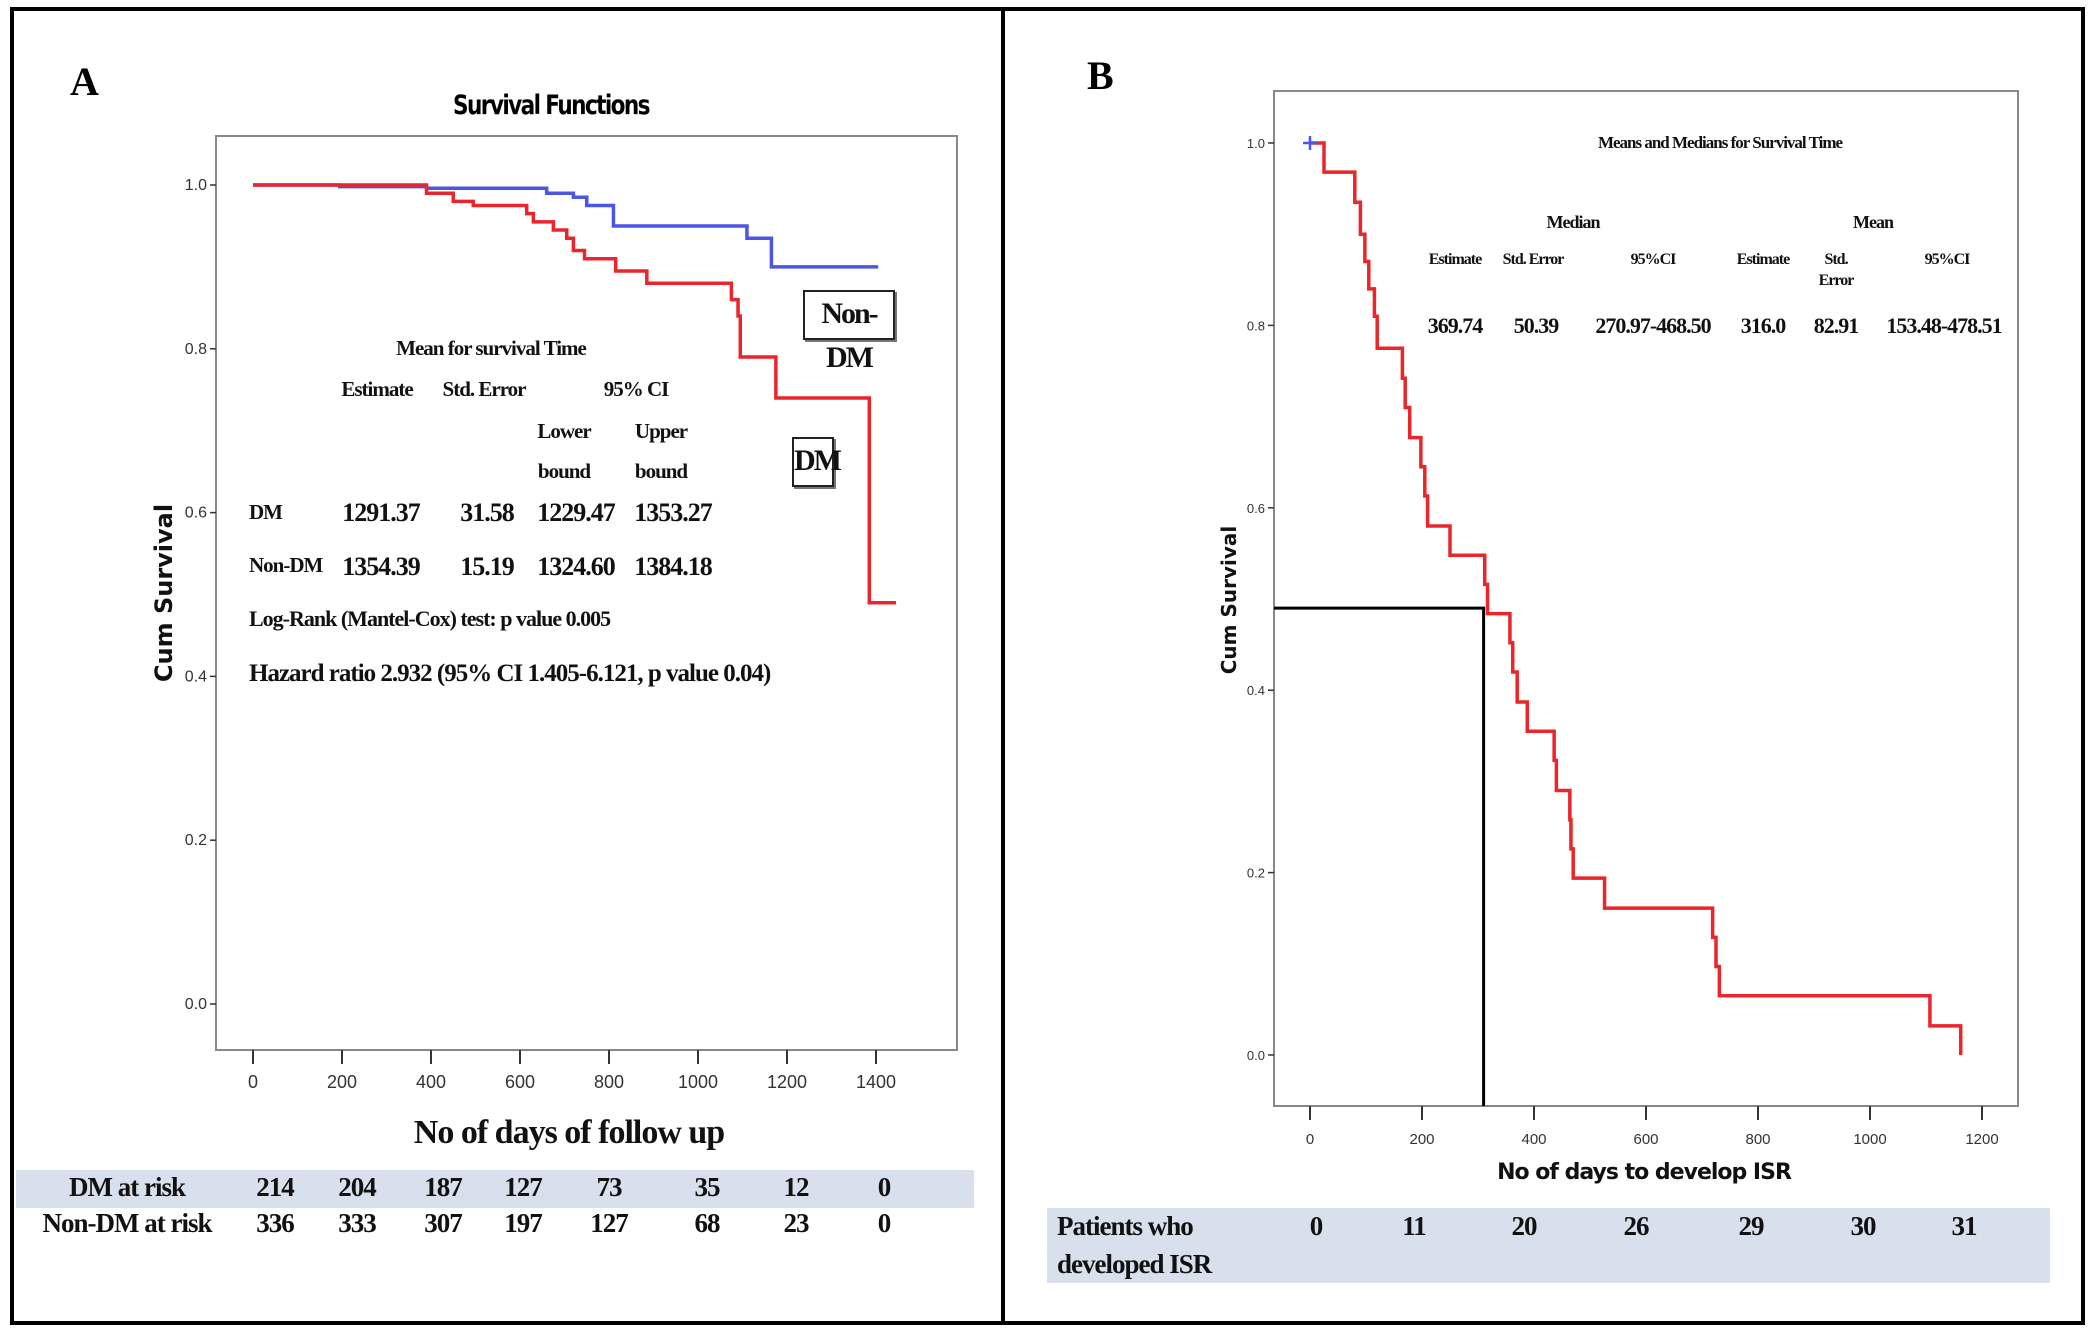  What do you see at coordinates (196, 840) in the screenshot?
I see `y-tick-label: 0.2` at bounding box center [196, 840].